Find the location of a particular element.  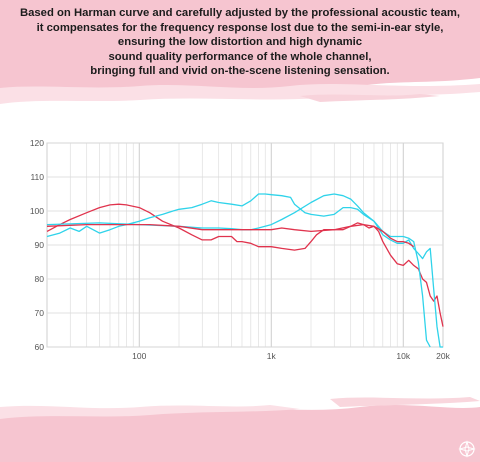

brand-logo is located at coordinates (467, 449).